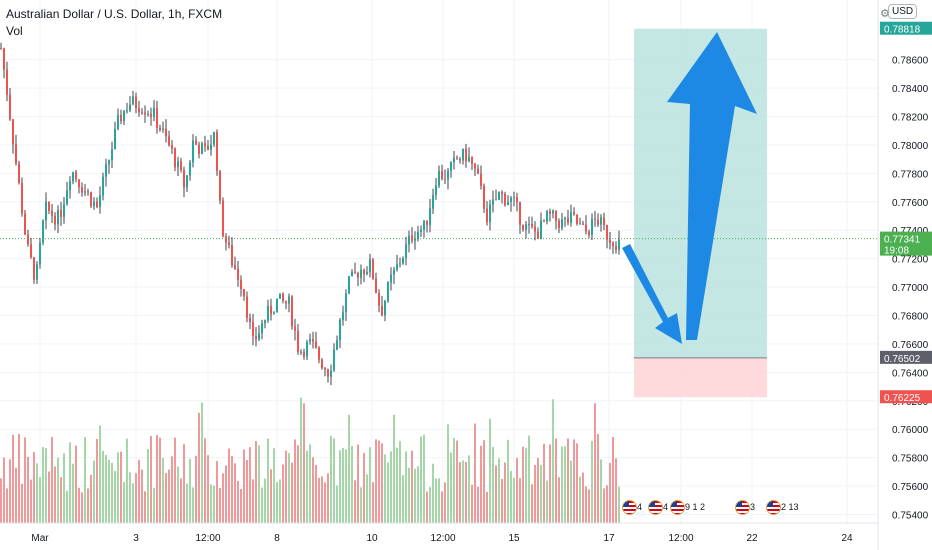  Describe the element at coordinates (742, 507) in the screenshot. I see `us-flag-icon` at that location.